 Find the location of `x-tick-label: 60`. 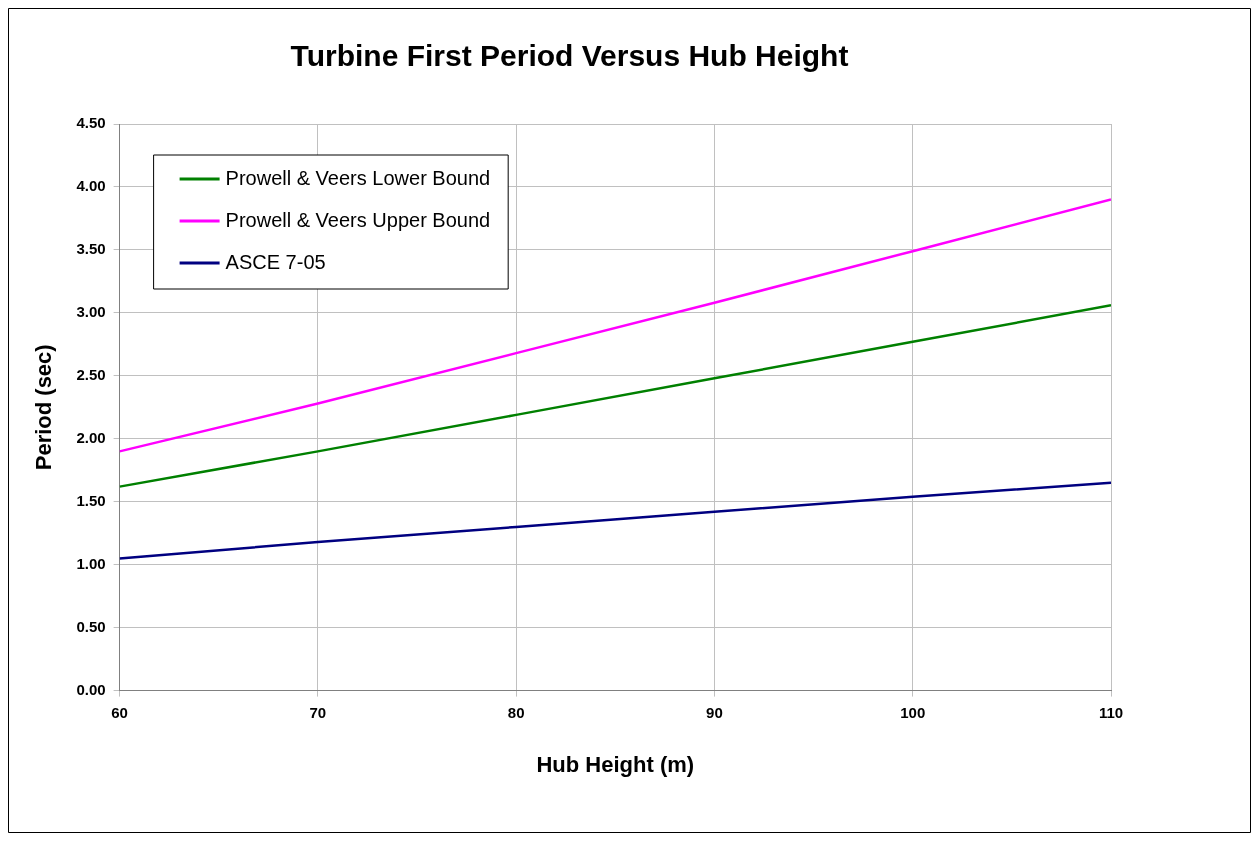

x-tick-label: 60 is located at coordinates (119, 712).